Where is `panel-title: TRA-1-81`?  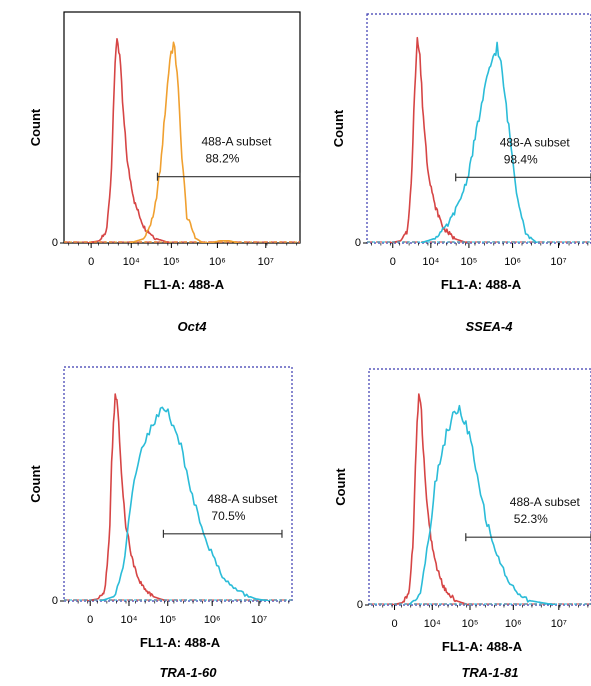
panel-title: TRA-1-81 is located at coordinates (489, 672).